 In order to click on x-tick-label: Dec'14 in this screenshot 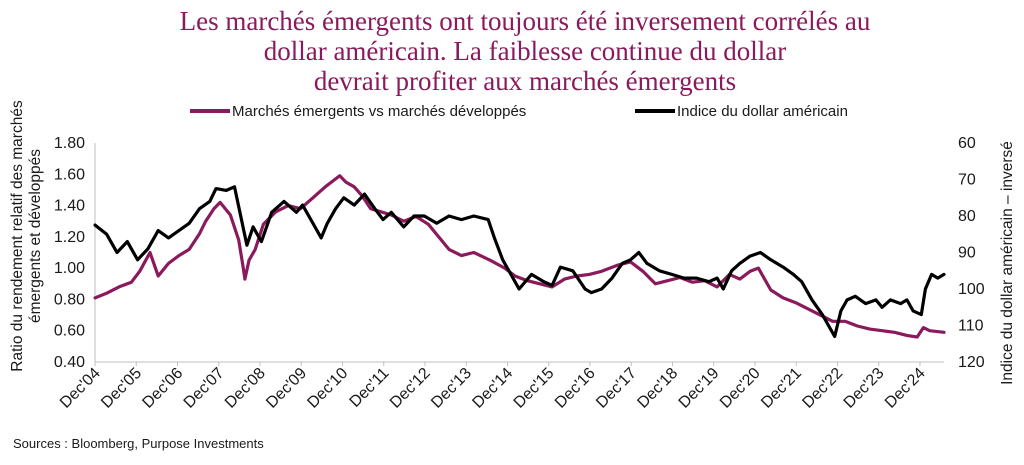, I will do `click(492, 388)`.